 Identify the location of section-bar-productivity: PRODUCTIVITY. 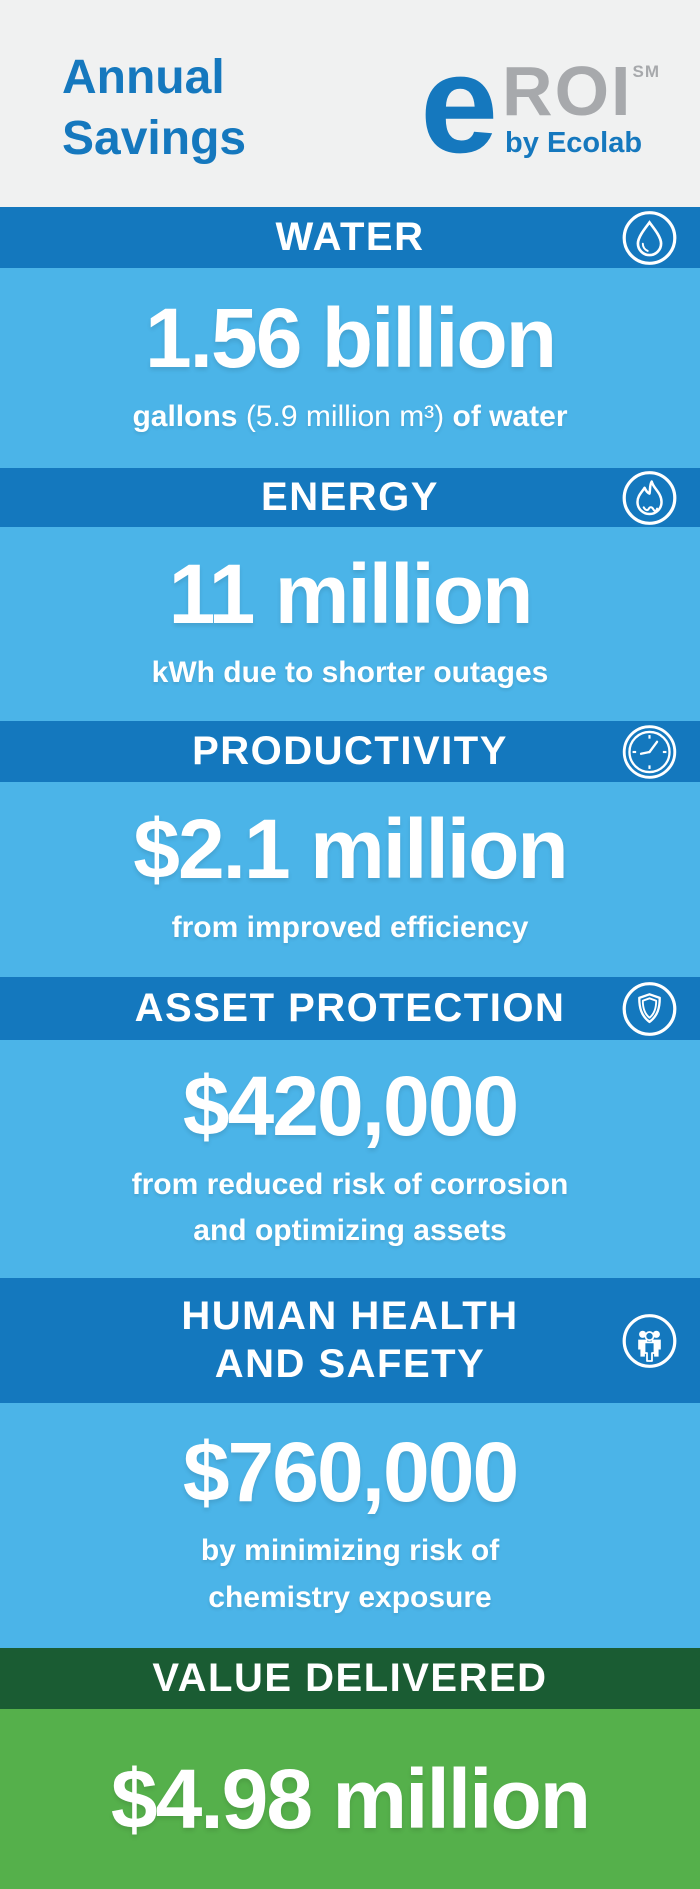
(350, 751).